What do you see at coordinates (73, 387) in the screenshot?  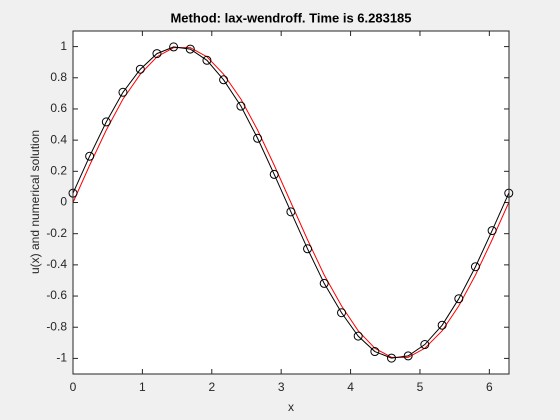 I see `x-tick-label: 0` at bounding box center [73, 387].